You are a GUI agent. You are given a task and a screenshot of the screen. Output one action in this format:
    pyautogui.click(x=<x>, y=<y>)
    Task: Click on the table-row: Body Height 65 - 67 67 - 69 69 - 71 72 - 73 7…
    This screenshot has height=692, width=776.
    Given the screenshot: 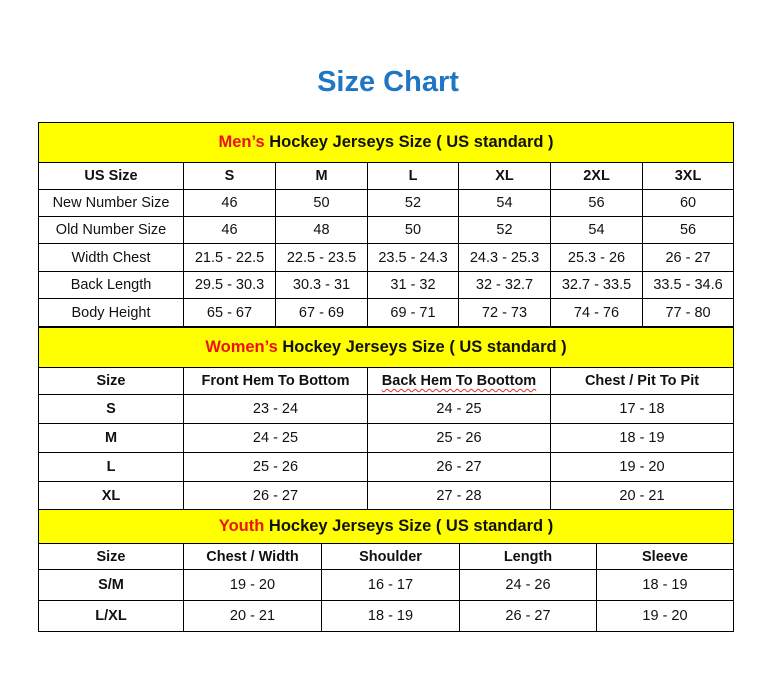 What is the action you would take?
    pyautogui.click(x=386, y=312)
    